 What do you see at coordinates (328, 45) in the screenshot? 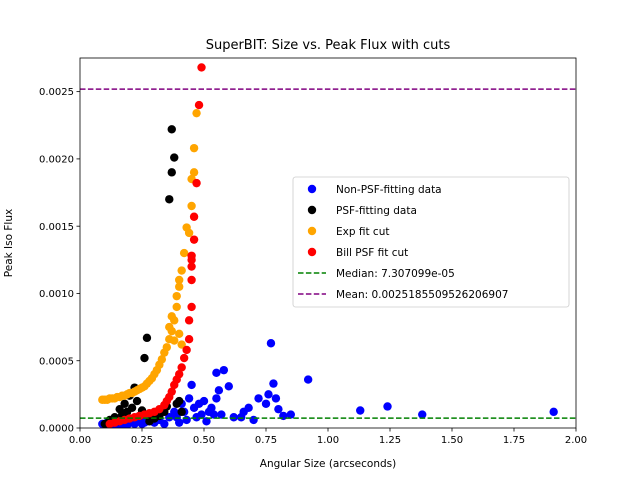
I see `chart-title: SuperBIT: Size vs. Peak Flux with cuts` at bounding box center [328, 45].